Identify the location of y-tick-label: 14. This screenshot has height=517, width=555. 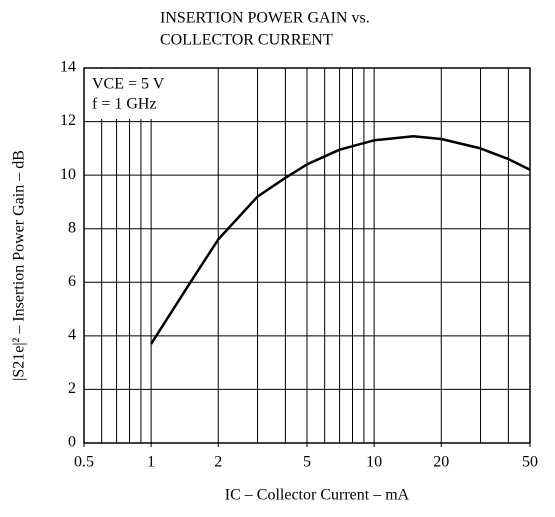
(68, 67).